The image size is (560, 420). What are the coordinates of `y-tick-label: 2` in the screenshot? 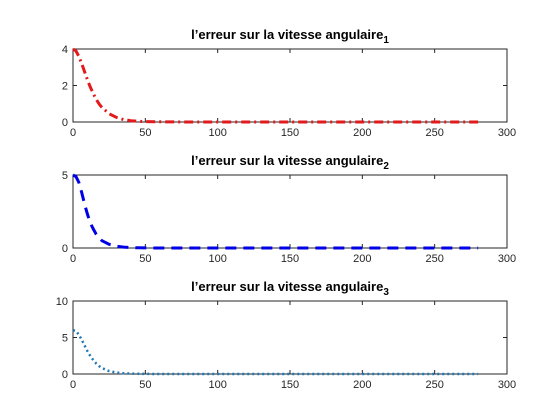 It's located at (65, 87).